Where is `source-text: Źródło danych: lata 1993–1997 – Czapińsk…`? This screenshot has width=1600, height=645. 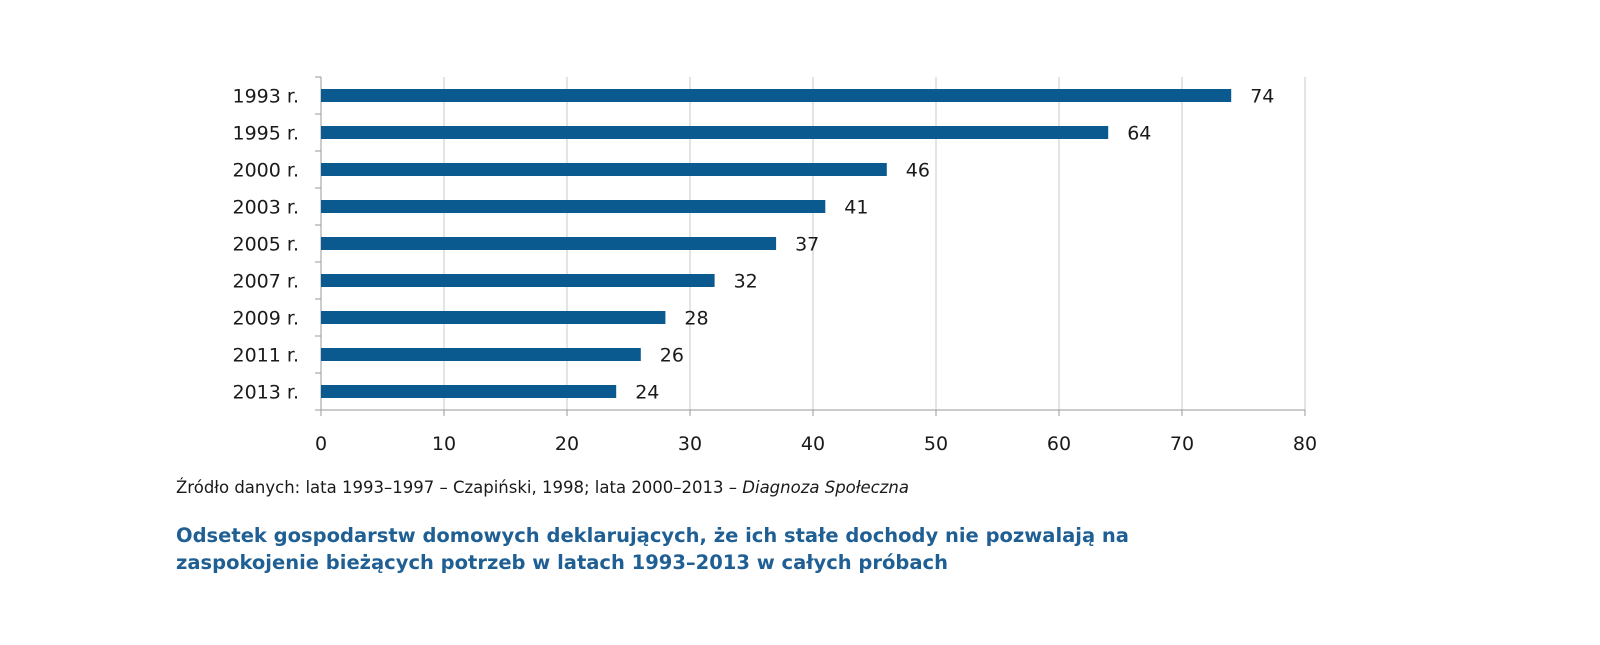 source-text: Źródło danych: lata 1993–1997 – Czapińsk… is located at coordinates (459, 487).